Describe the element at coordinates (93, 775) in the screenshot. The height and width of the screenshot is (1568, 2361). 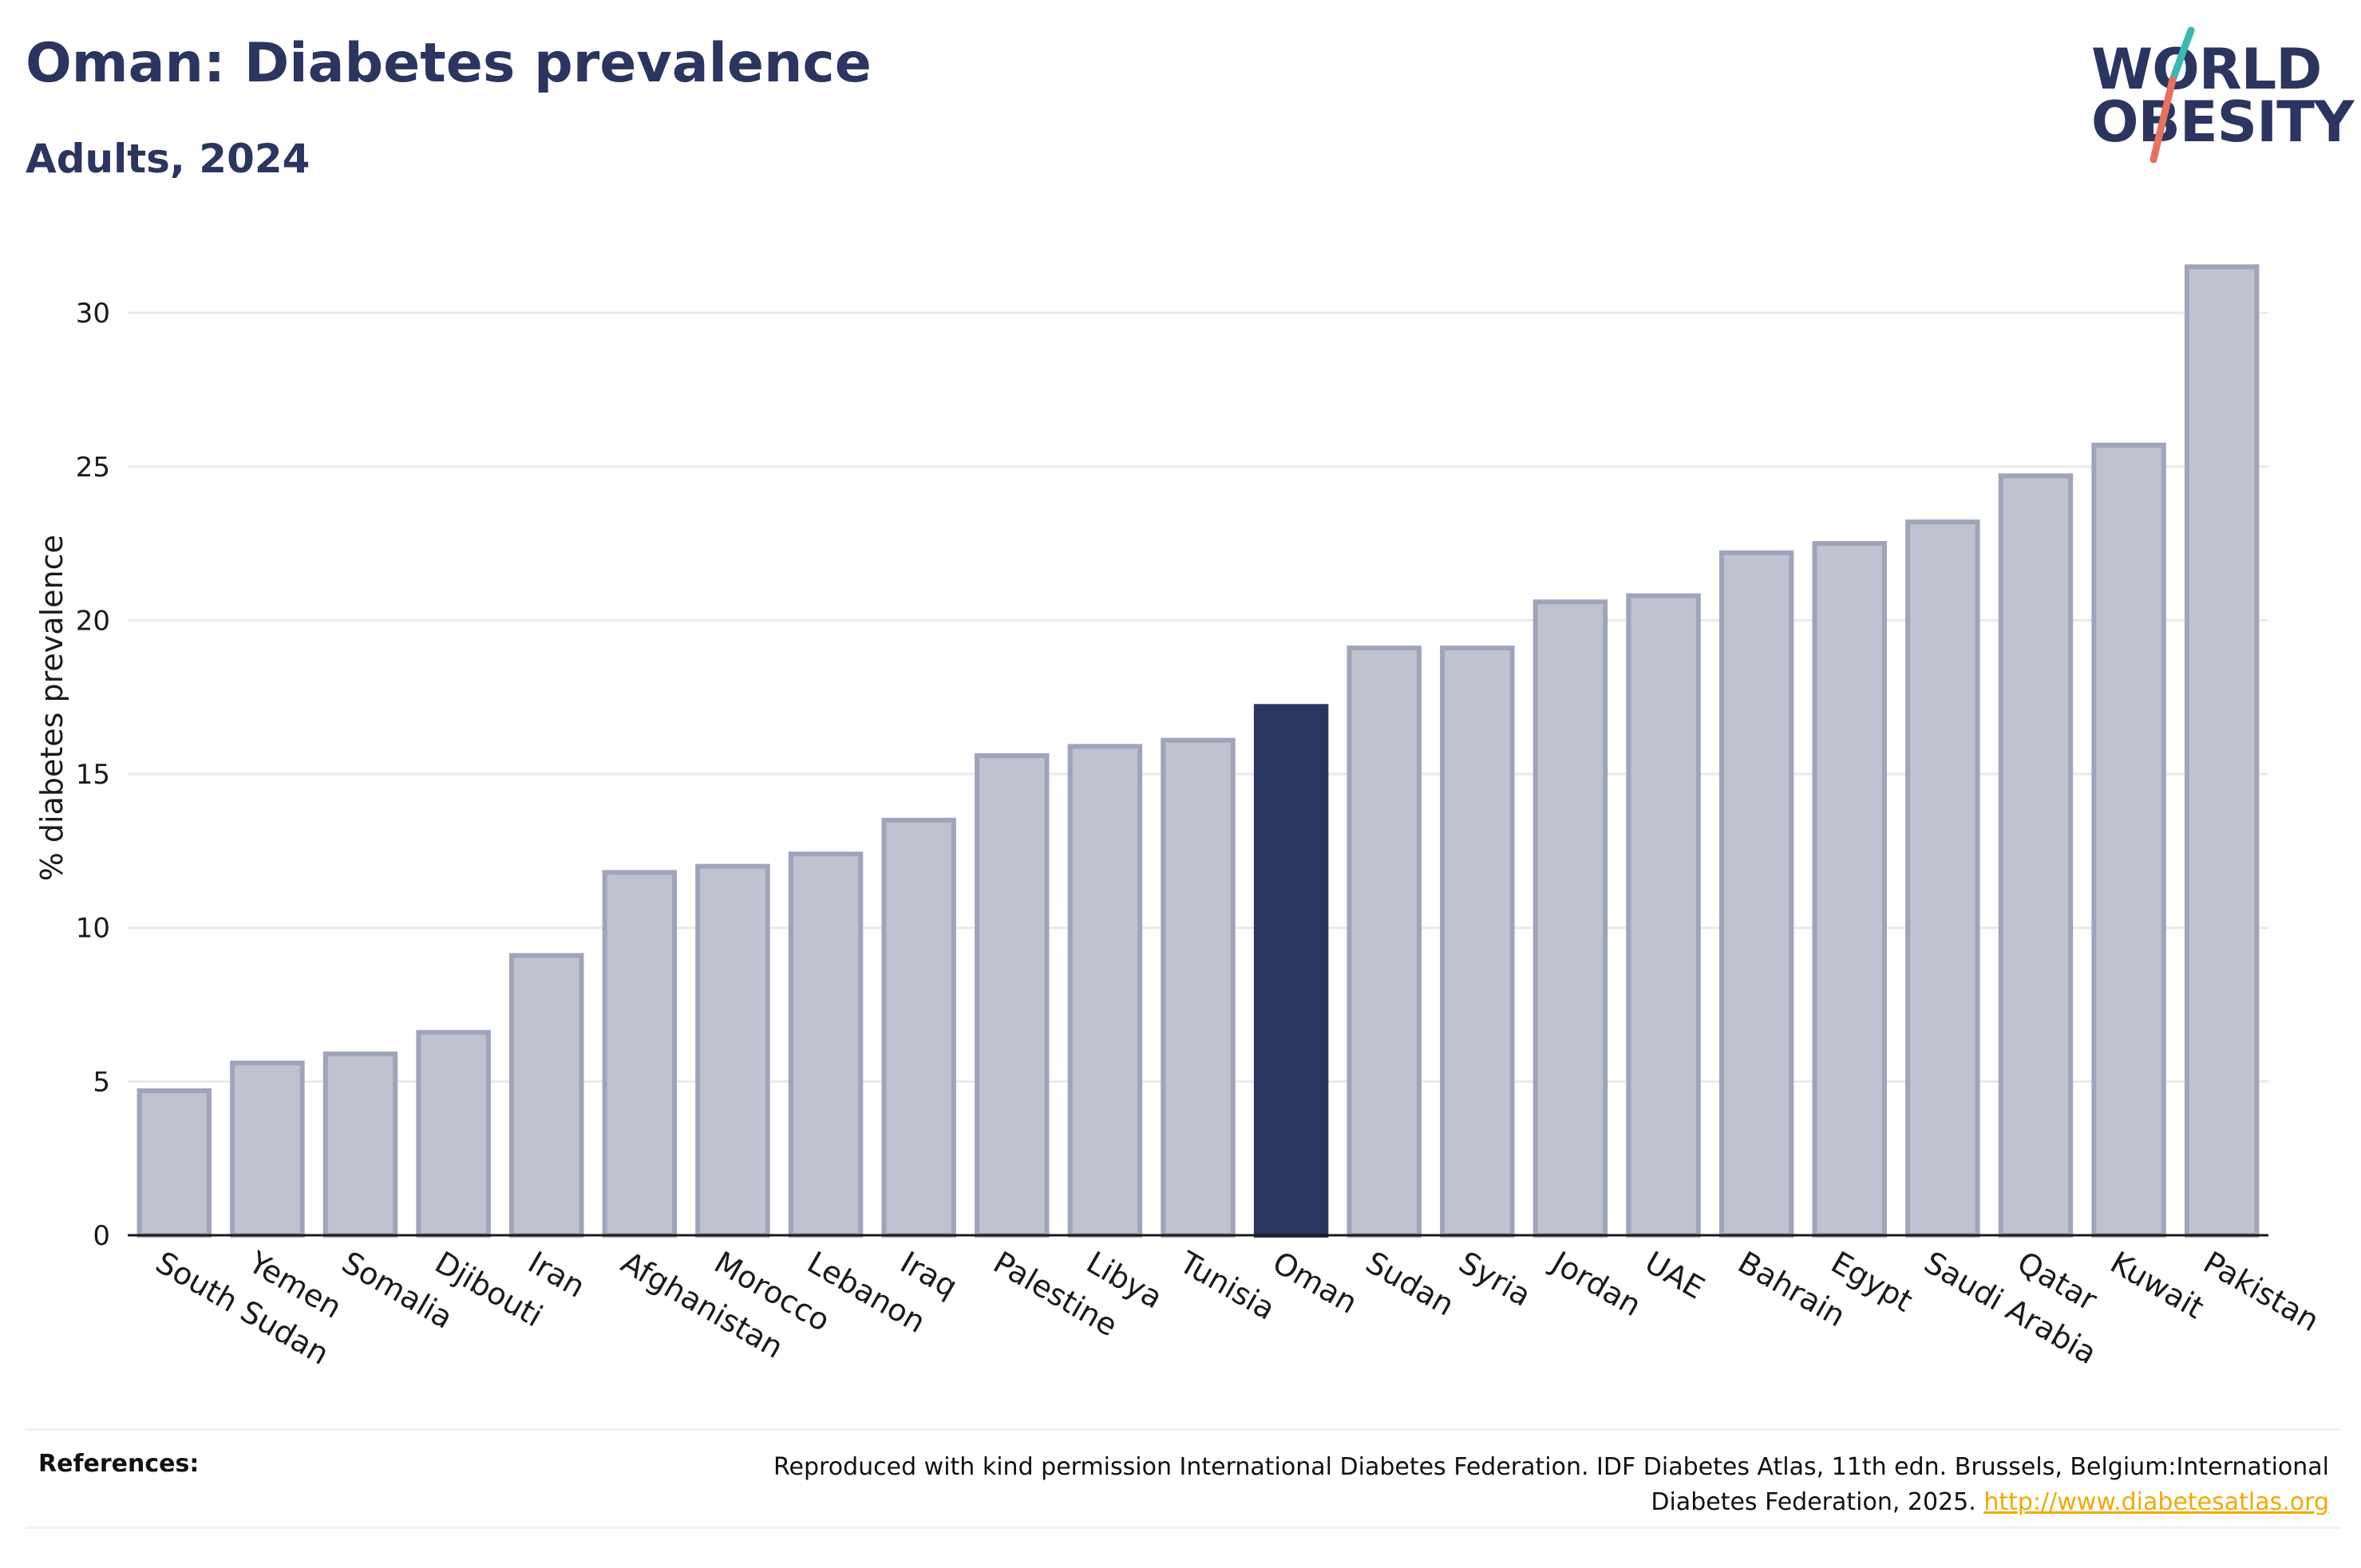
I see `y-tick-label: 15` at that location.